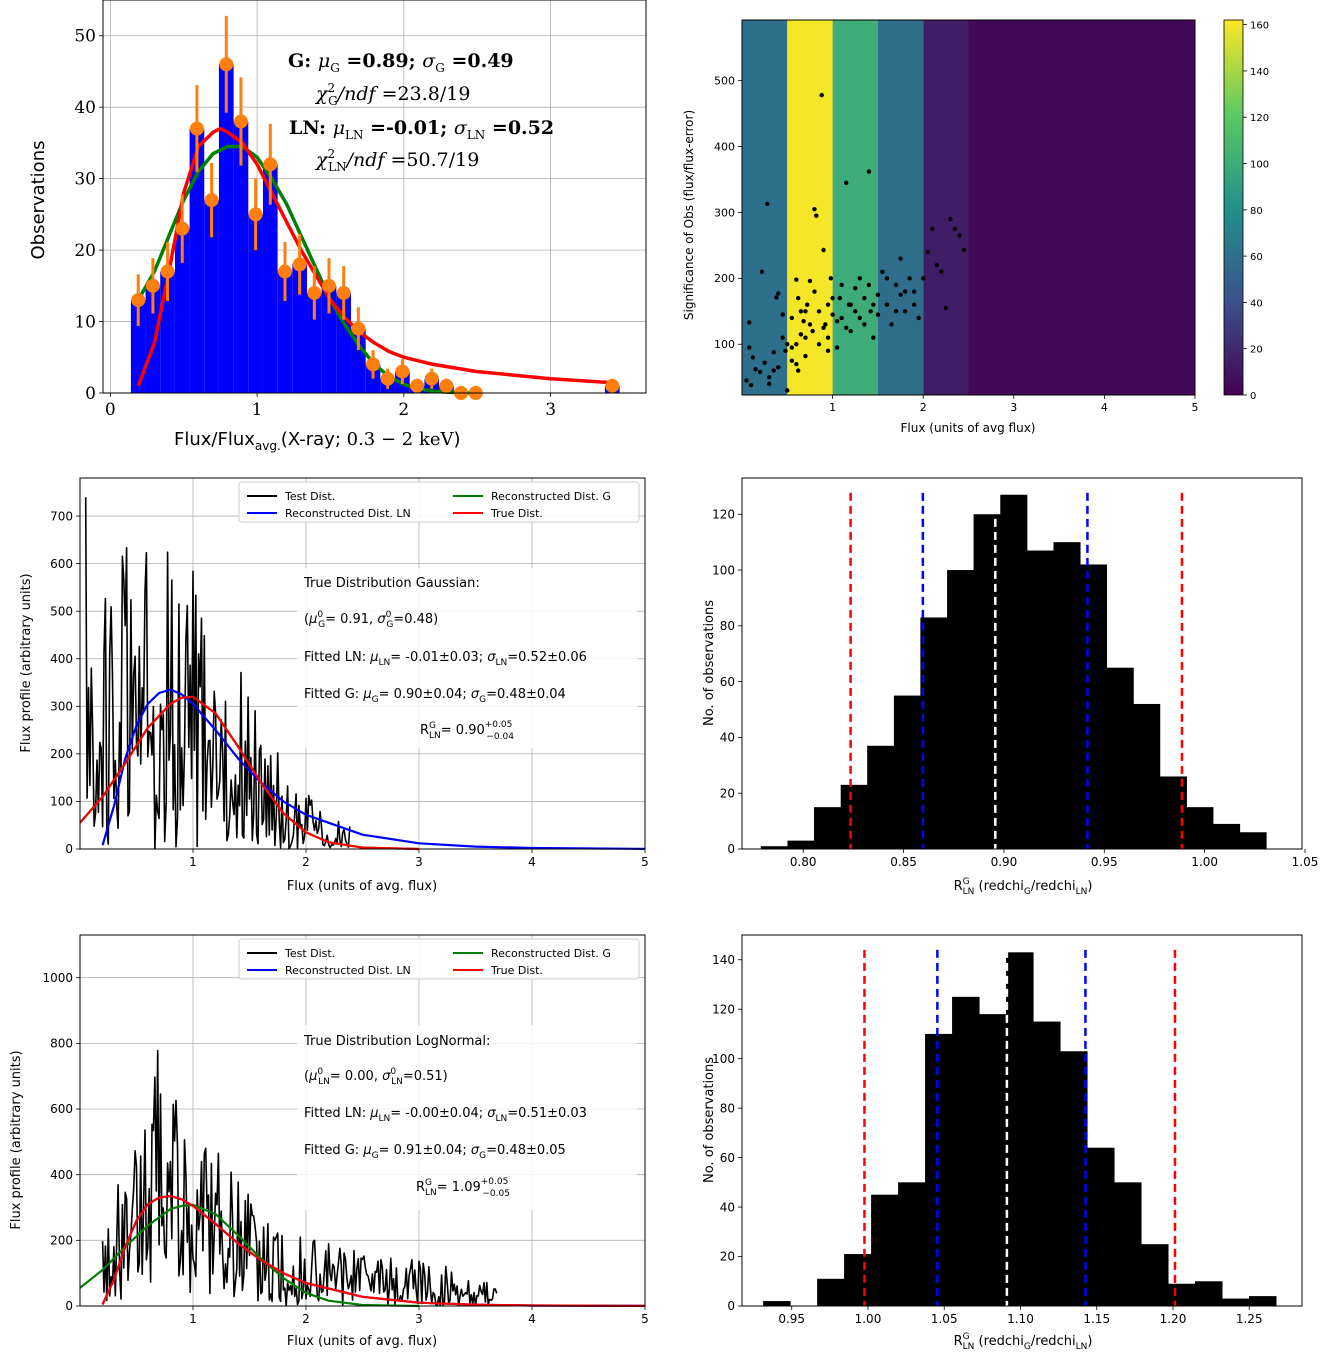  Describe the element at coordinates (516, 970) in the screenshot. I see `legend-label: True Dist.` at that location.